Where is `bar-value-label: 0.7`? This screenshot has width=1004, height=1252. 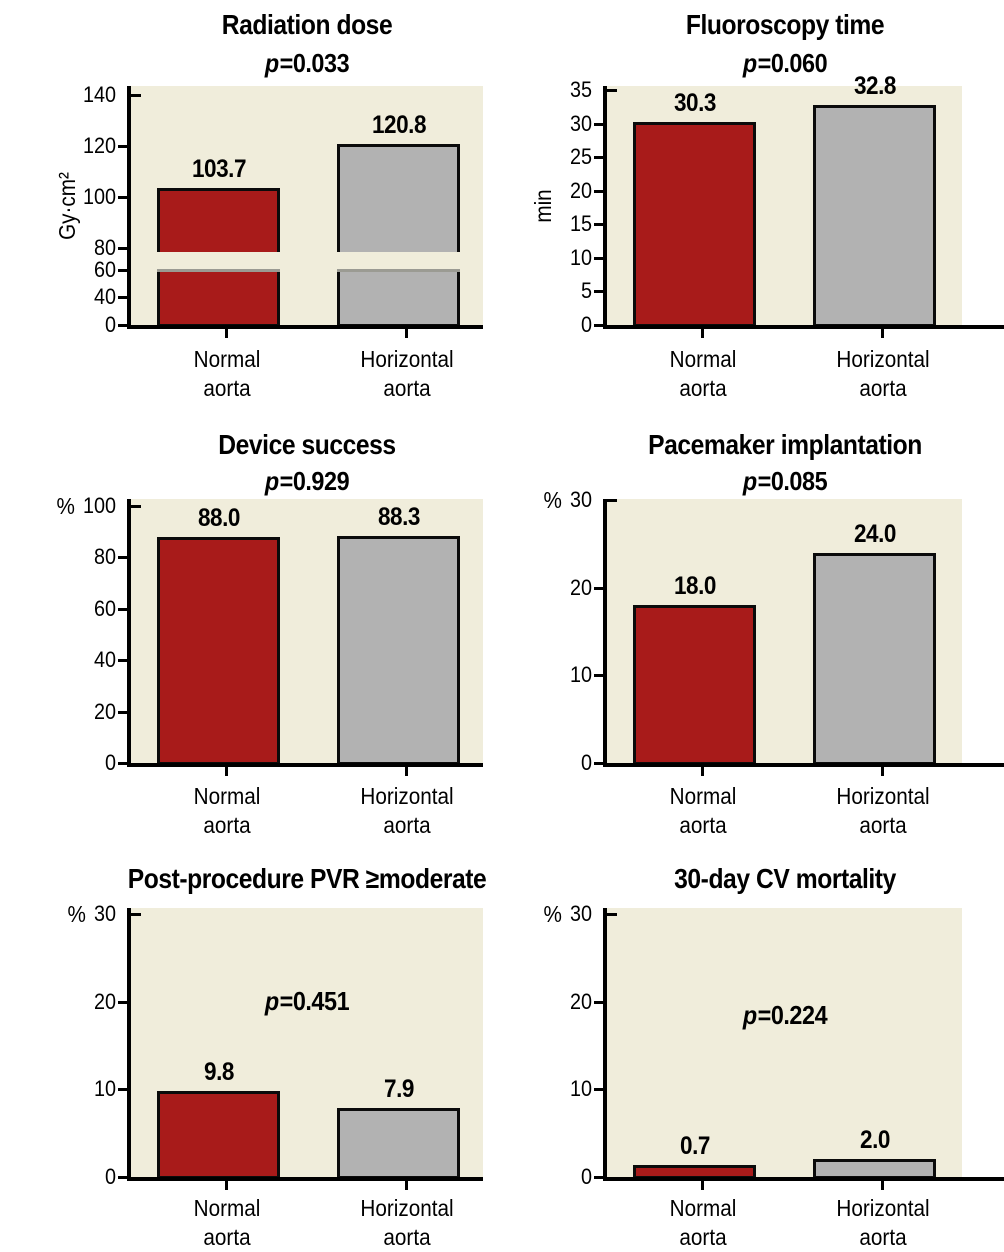 bar-value-label: 0.7 is located at coordinates (694, 1146).